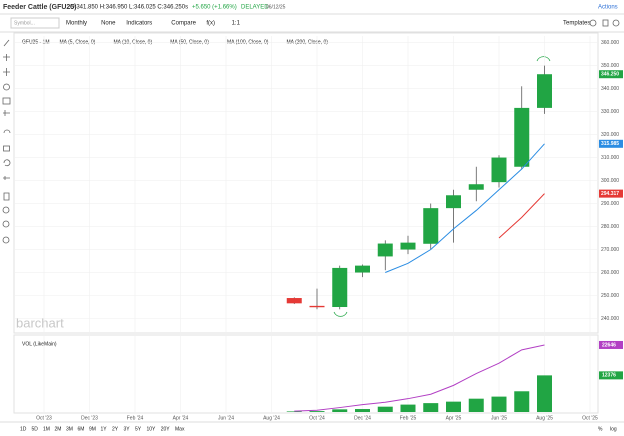 This screenshot has width=624, height=436. What do you see at coordinates (610, 227) in the screenshot?
I see `y-tick-label: 280.000` at bounding box center [610, 227].